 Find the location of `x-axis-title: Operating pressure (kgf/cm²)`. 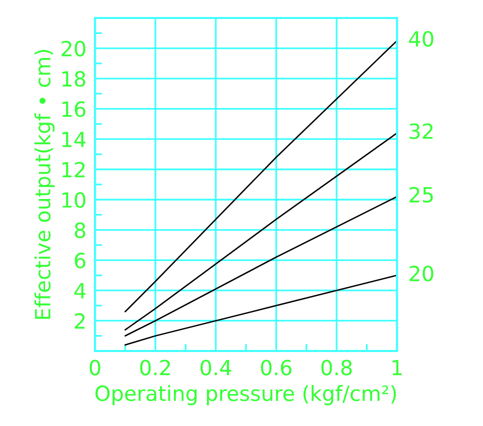

x-axis-title: Operating pressure (kgf/cm²) is located at coordinates (245, 395).